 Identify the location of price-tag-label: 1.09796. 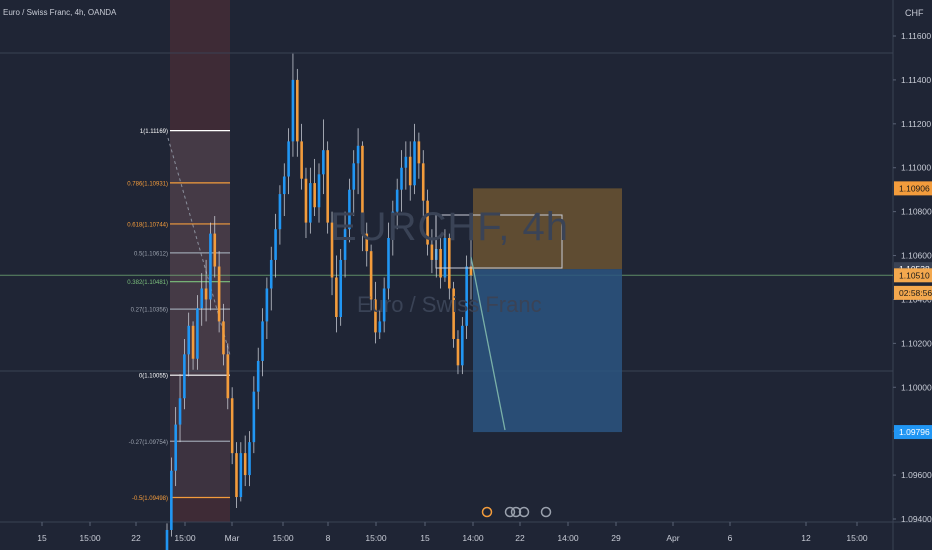
(914, 432).